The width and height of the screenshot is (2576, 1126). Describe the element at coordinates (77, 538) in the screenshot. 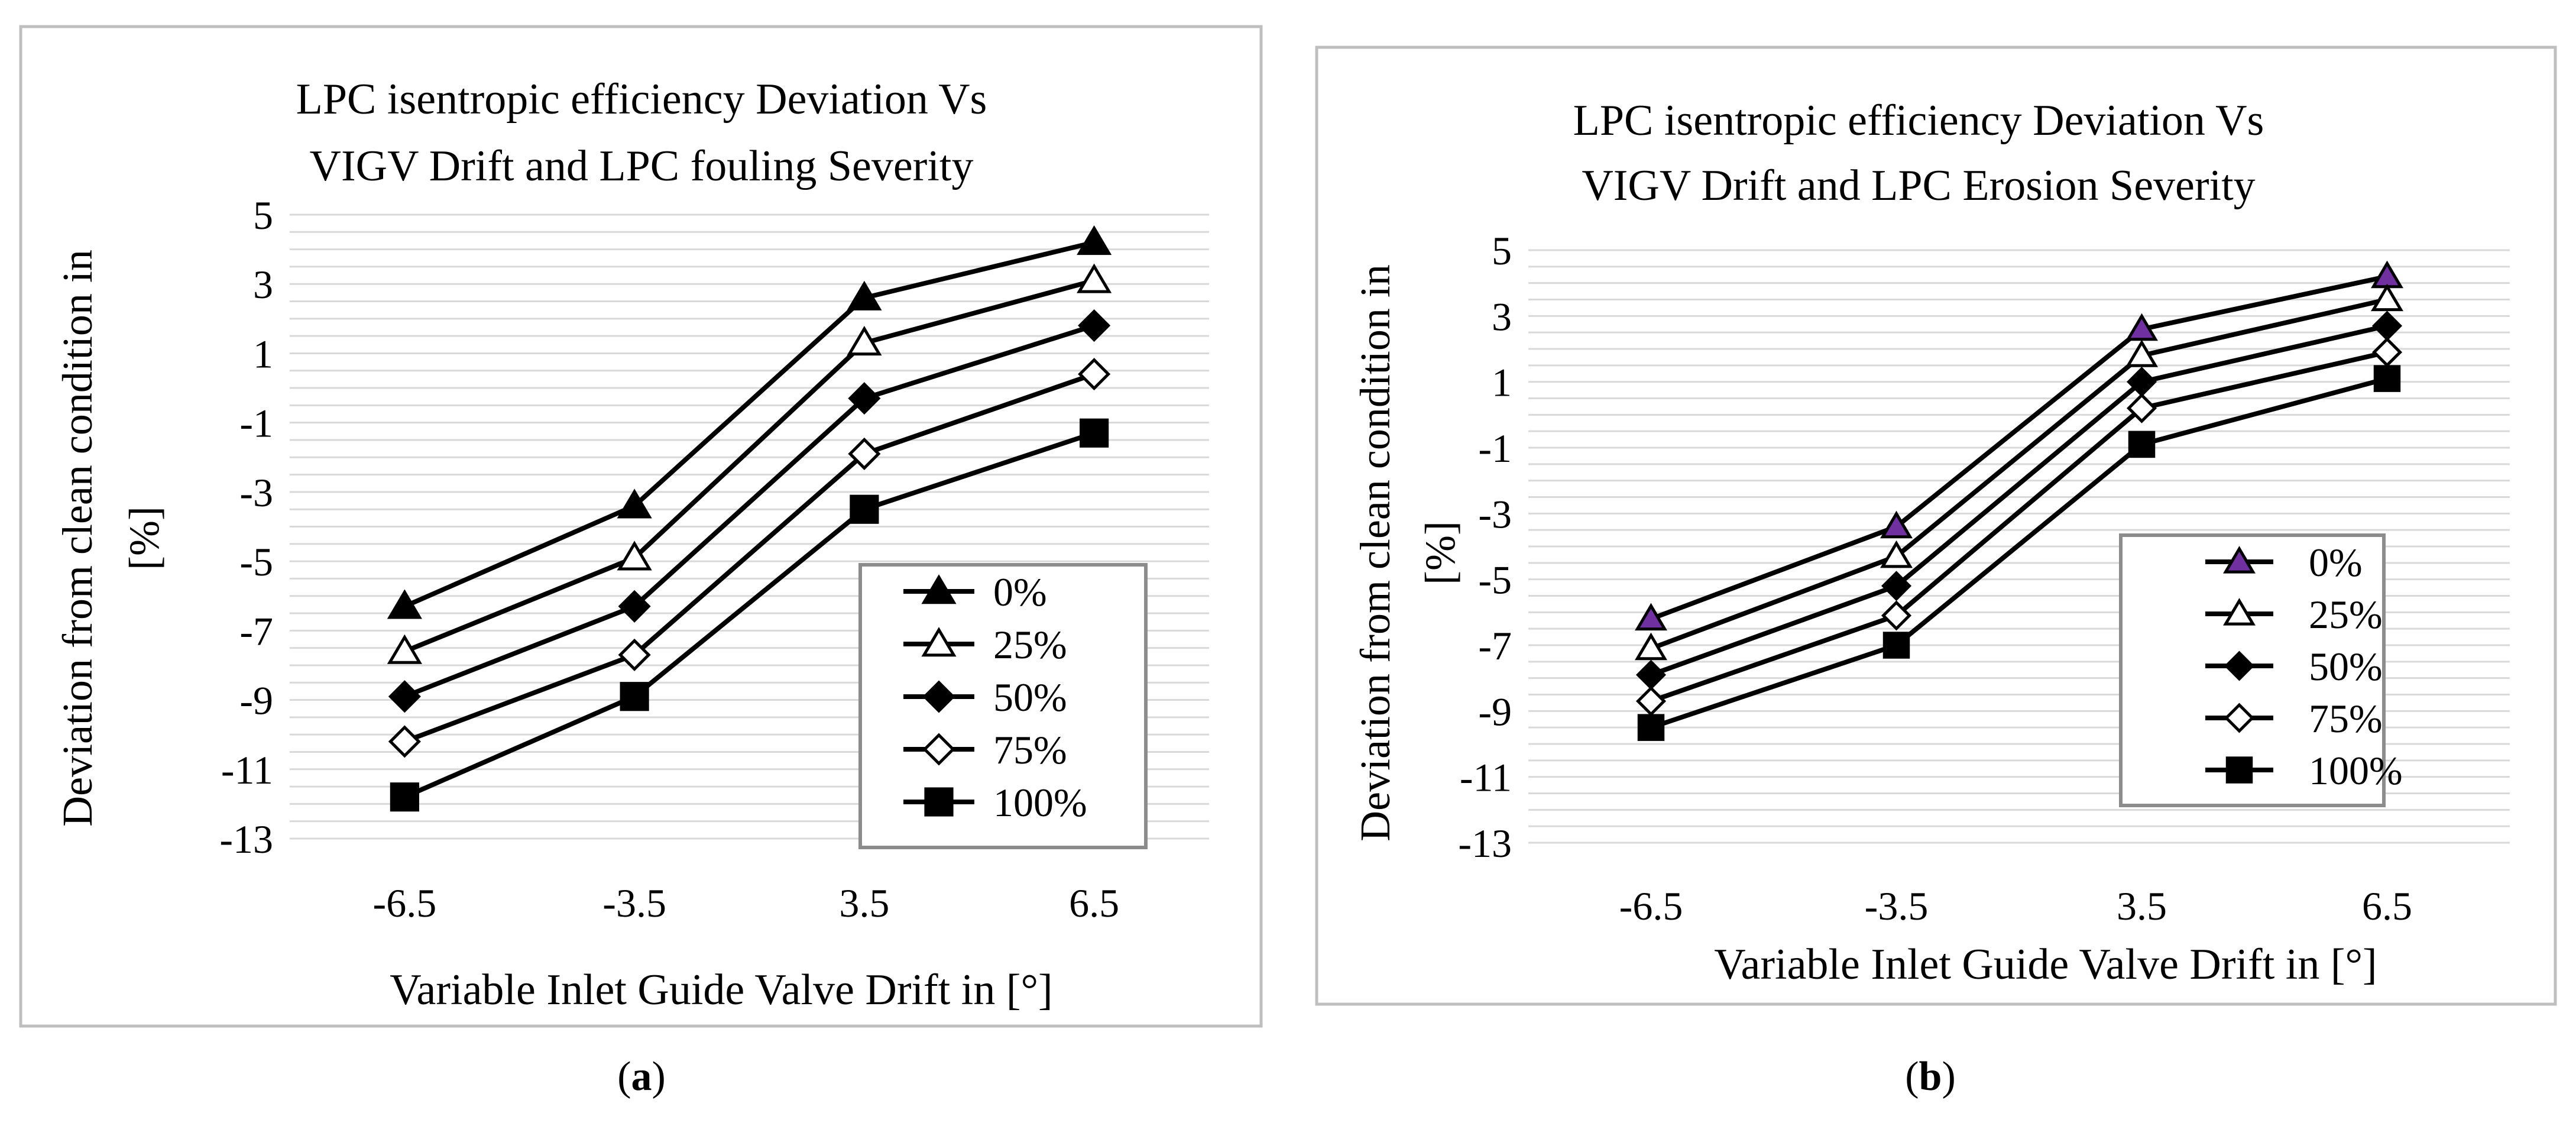

I see `chart-a-y-axis-label-line-1: Deviation from clean condition in` at that location.